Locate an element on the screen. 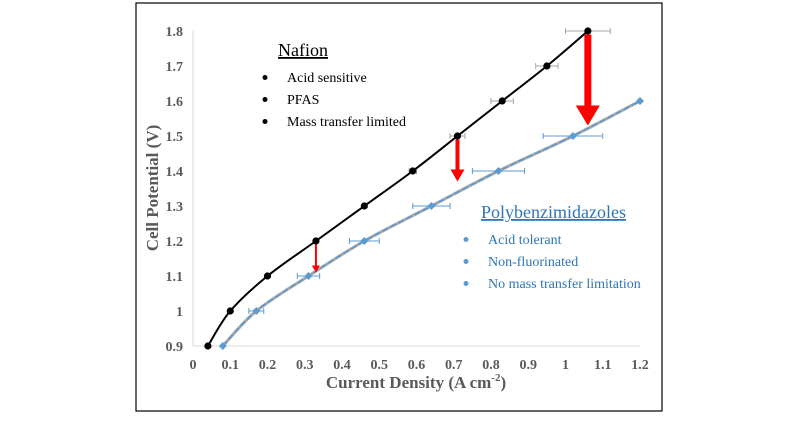  x-tick-label: 0.5 is located at coordinates (380, 365).